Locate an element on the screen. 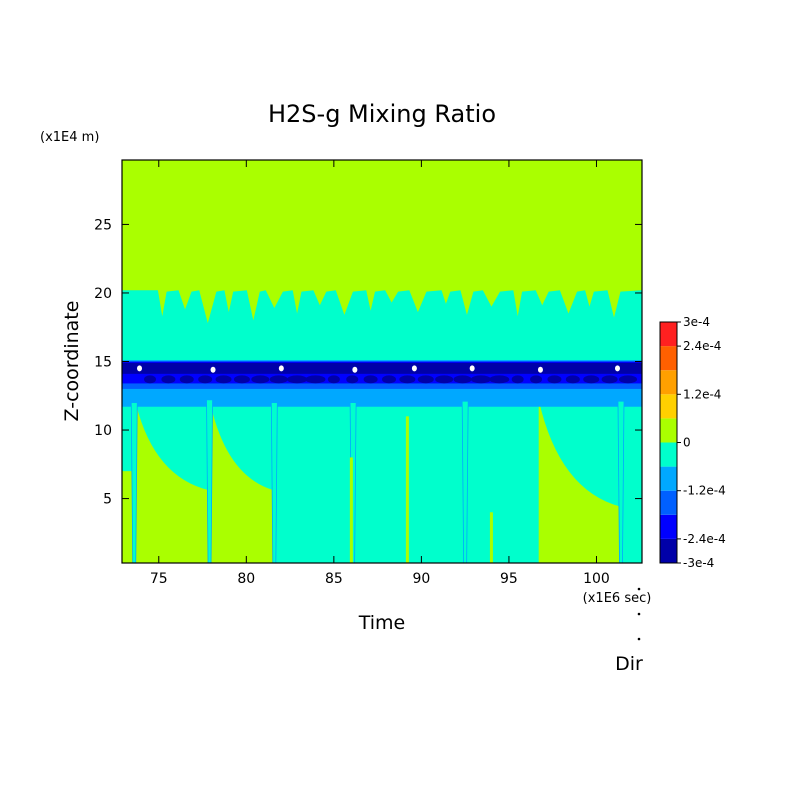  colorbar: 3e-4 2.4e-4 1.2e-4 0 -1.2e-4 -2.4e-4 -3e-4 is located at coordinates (692, 442).